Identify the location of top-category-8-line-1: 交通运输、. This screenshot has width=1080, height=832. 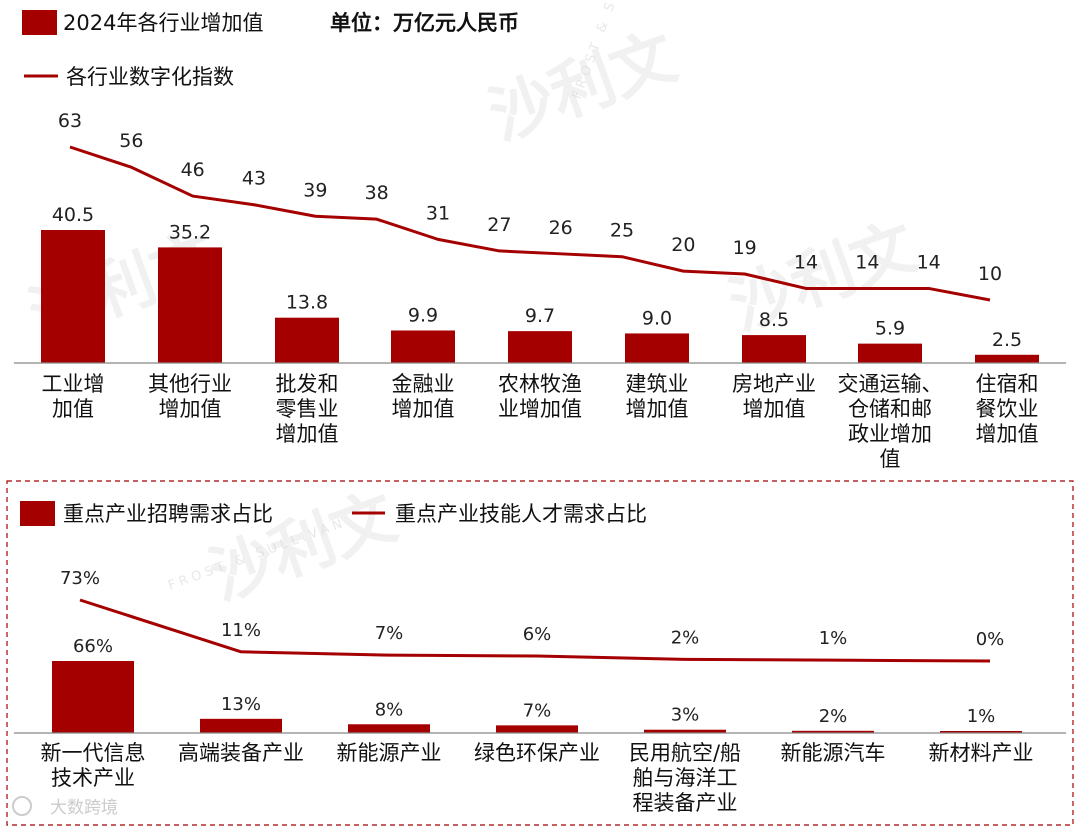
(890, 384).